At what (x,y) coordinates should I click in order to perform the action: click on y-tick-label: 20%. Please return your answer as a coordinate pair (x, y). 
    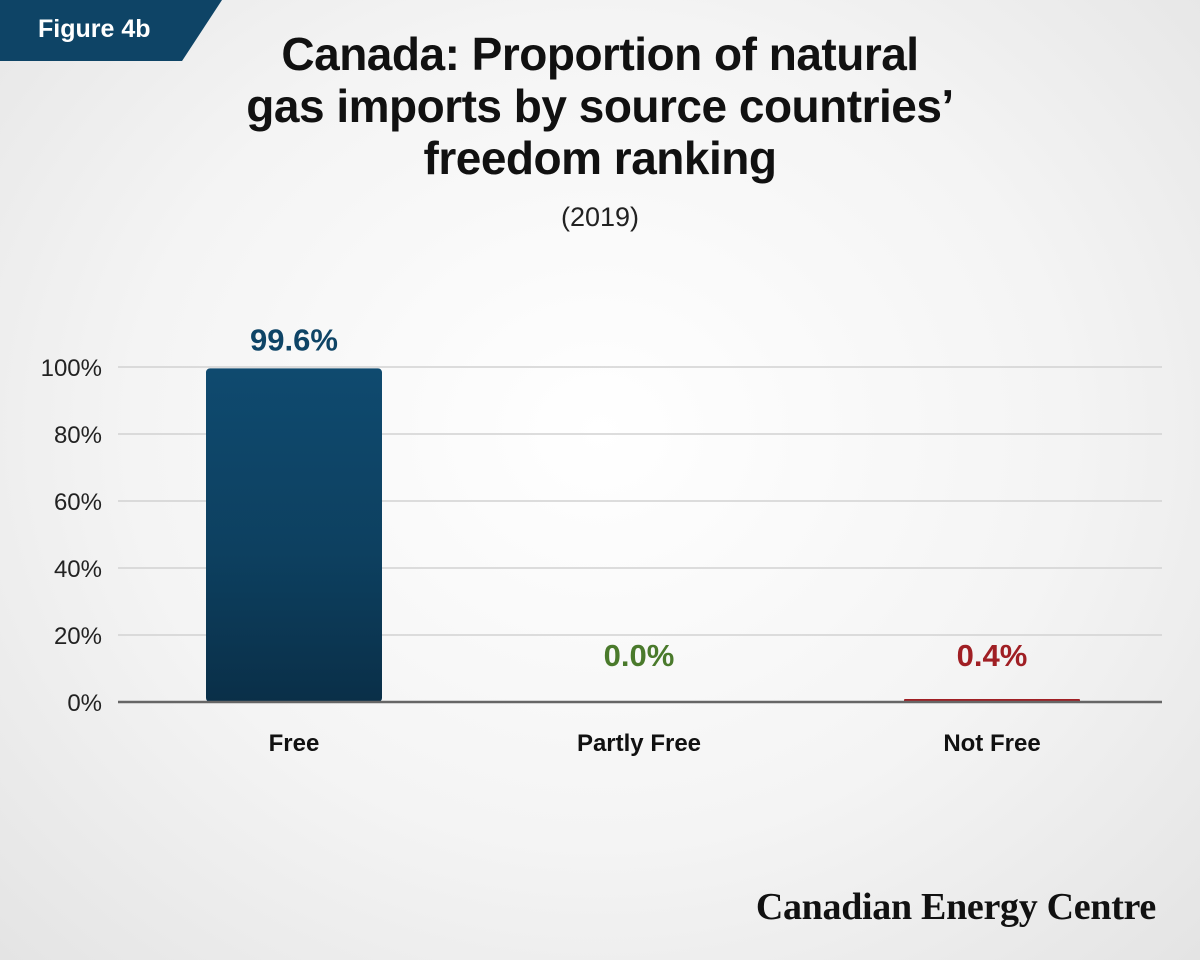
    Looking at the image, I should click on (78, 636).